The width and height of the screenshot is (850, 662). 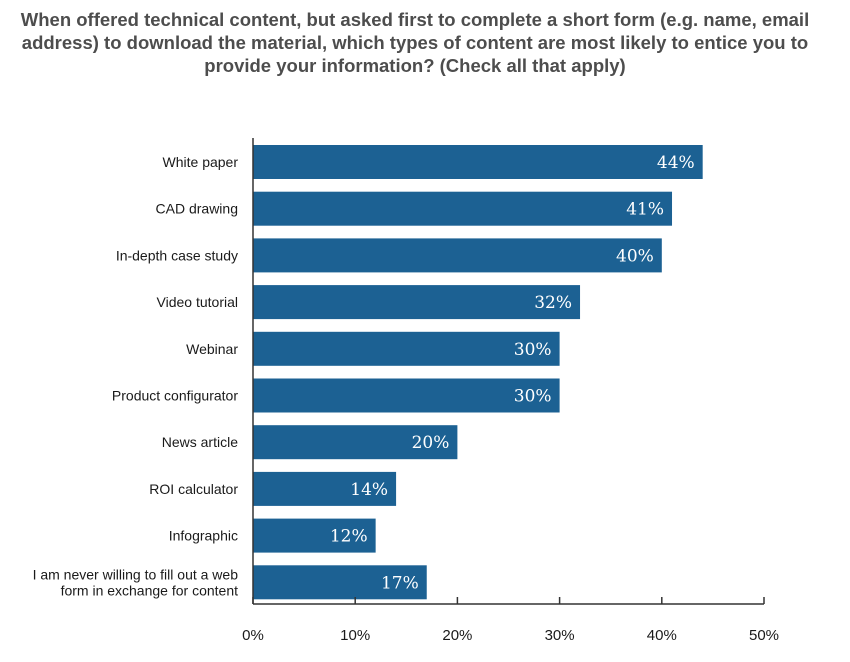 What do you see at coordinates (457, 635) in the screenshot?
I see `x-tick-label: 20%` at bounding box center [457, 635].